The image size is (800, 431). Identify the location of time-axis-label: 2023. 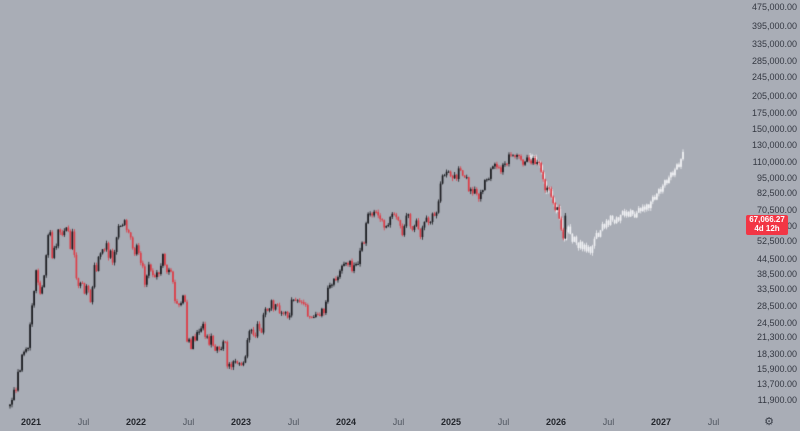
(241, 422).